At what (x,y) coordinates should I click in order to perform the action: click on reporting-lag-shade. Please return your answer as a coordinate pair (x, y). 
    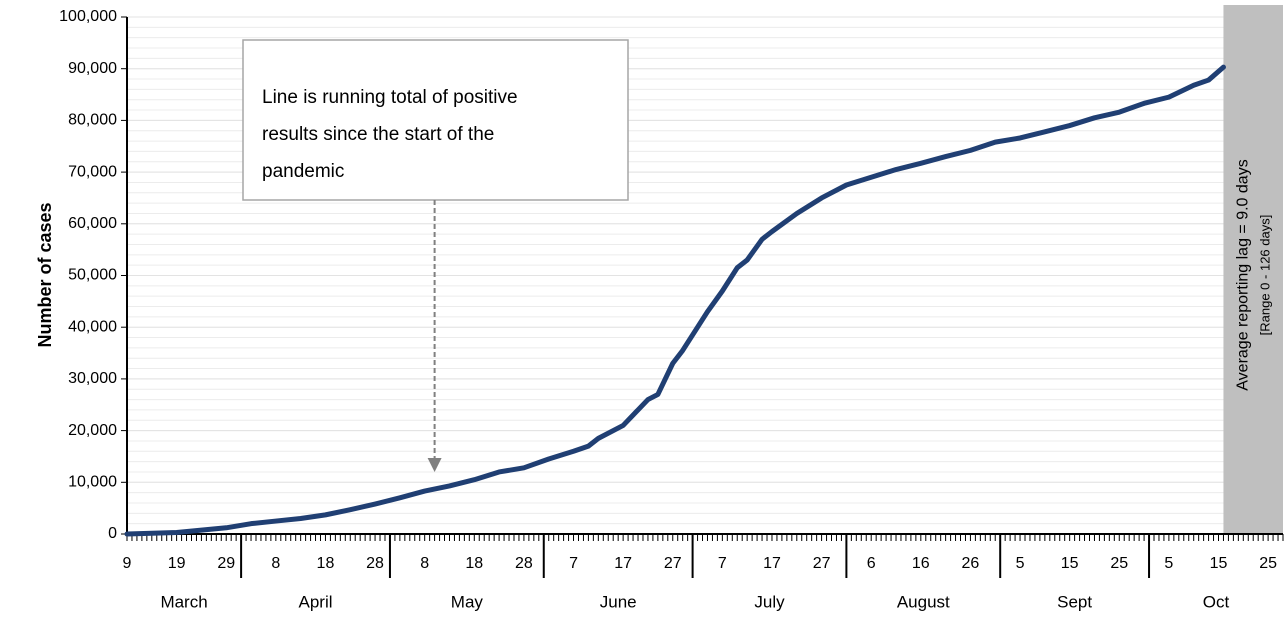
    Looking at the image, I should click on (1253, 269).